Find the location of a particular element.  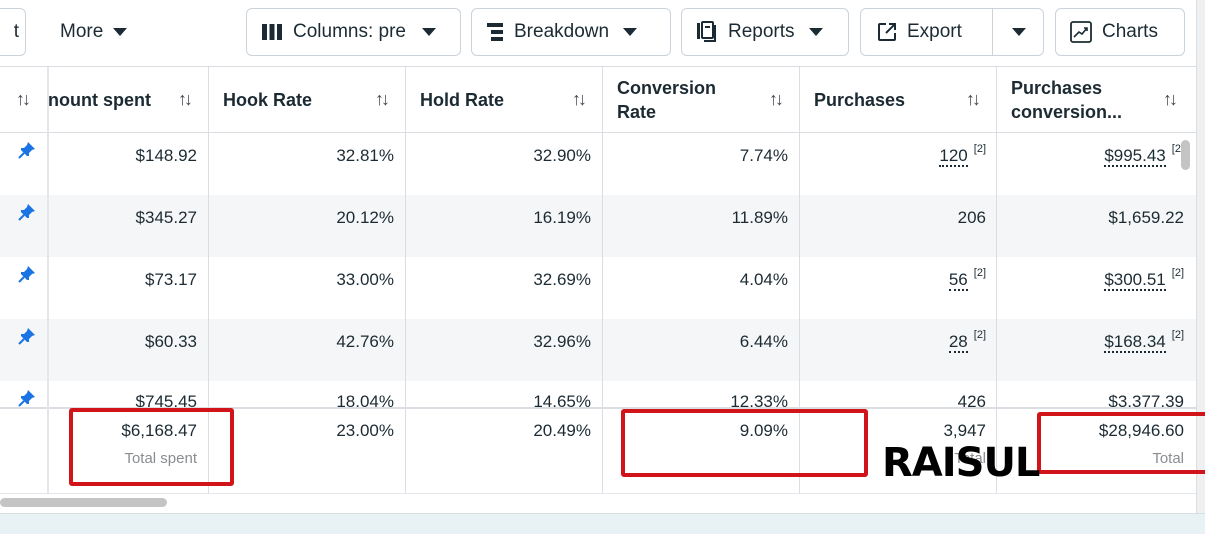

partial-left-button: t is located at coordinates (13, 32).